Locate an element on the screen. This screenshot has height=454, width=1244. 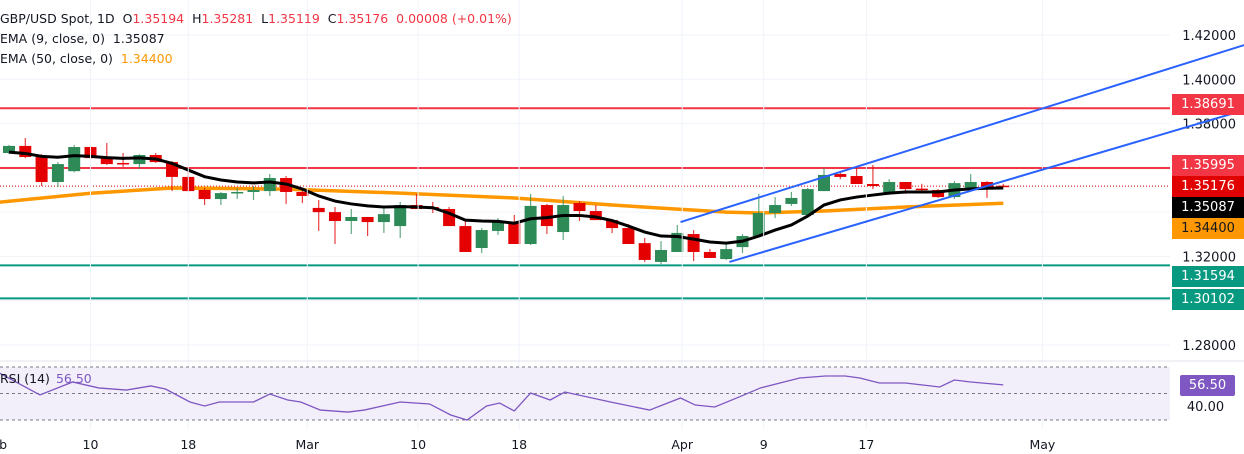
y-tick-label: 1.38000 is located at coordinates (1209, 125).